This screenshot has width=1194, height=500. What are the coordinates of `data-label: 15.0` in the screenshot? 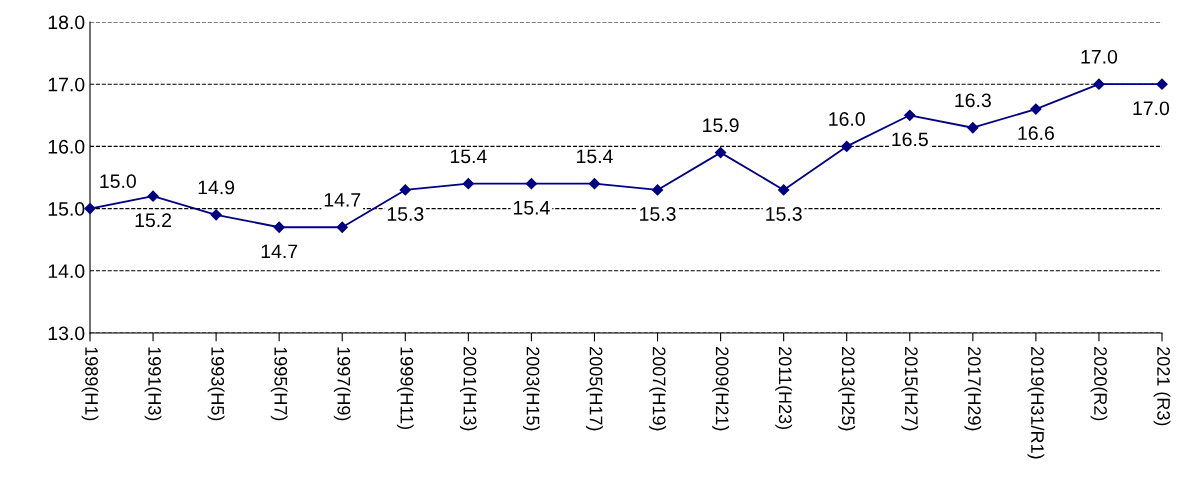 It's located at (118, 181).